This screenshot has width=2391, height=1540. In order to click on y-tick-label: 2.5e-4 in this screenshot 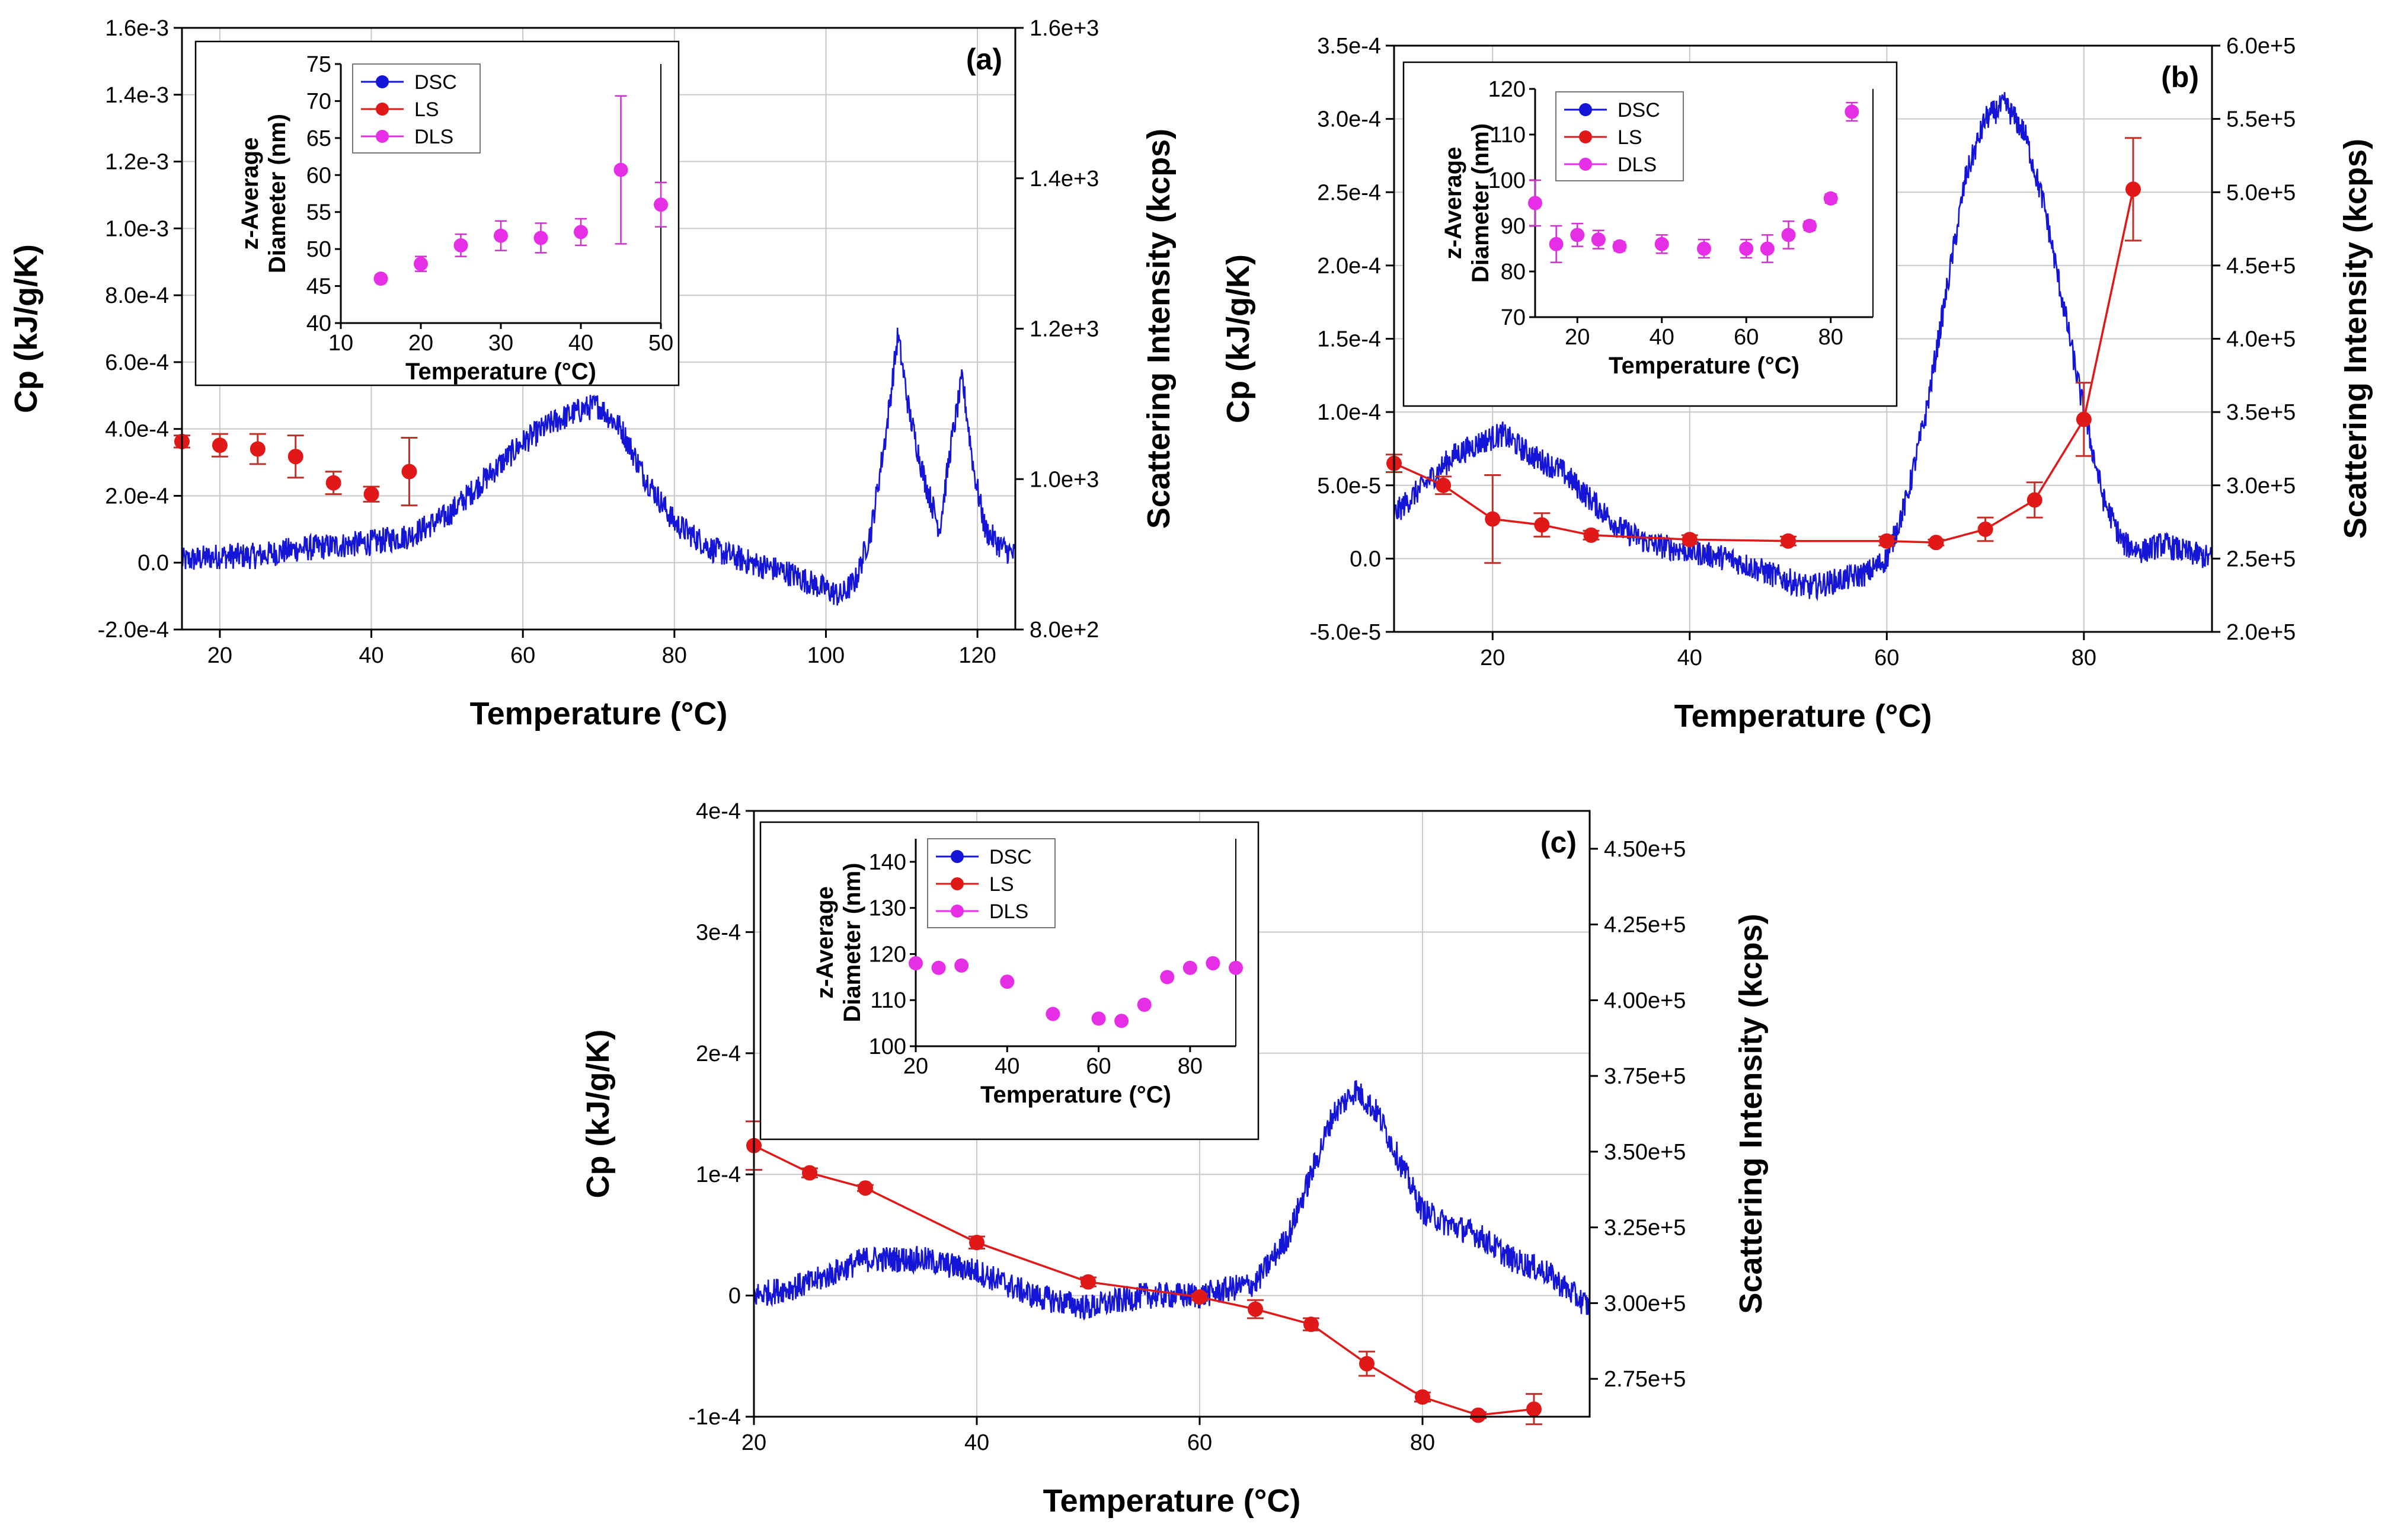, I will do `click(1349, 192)`.